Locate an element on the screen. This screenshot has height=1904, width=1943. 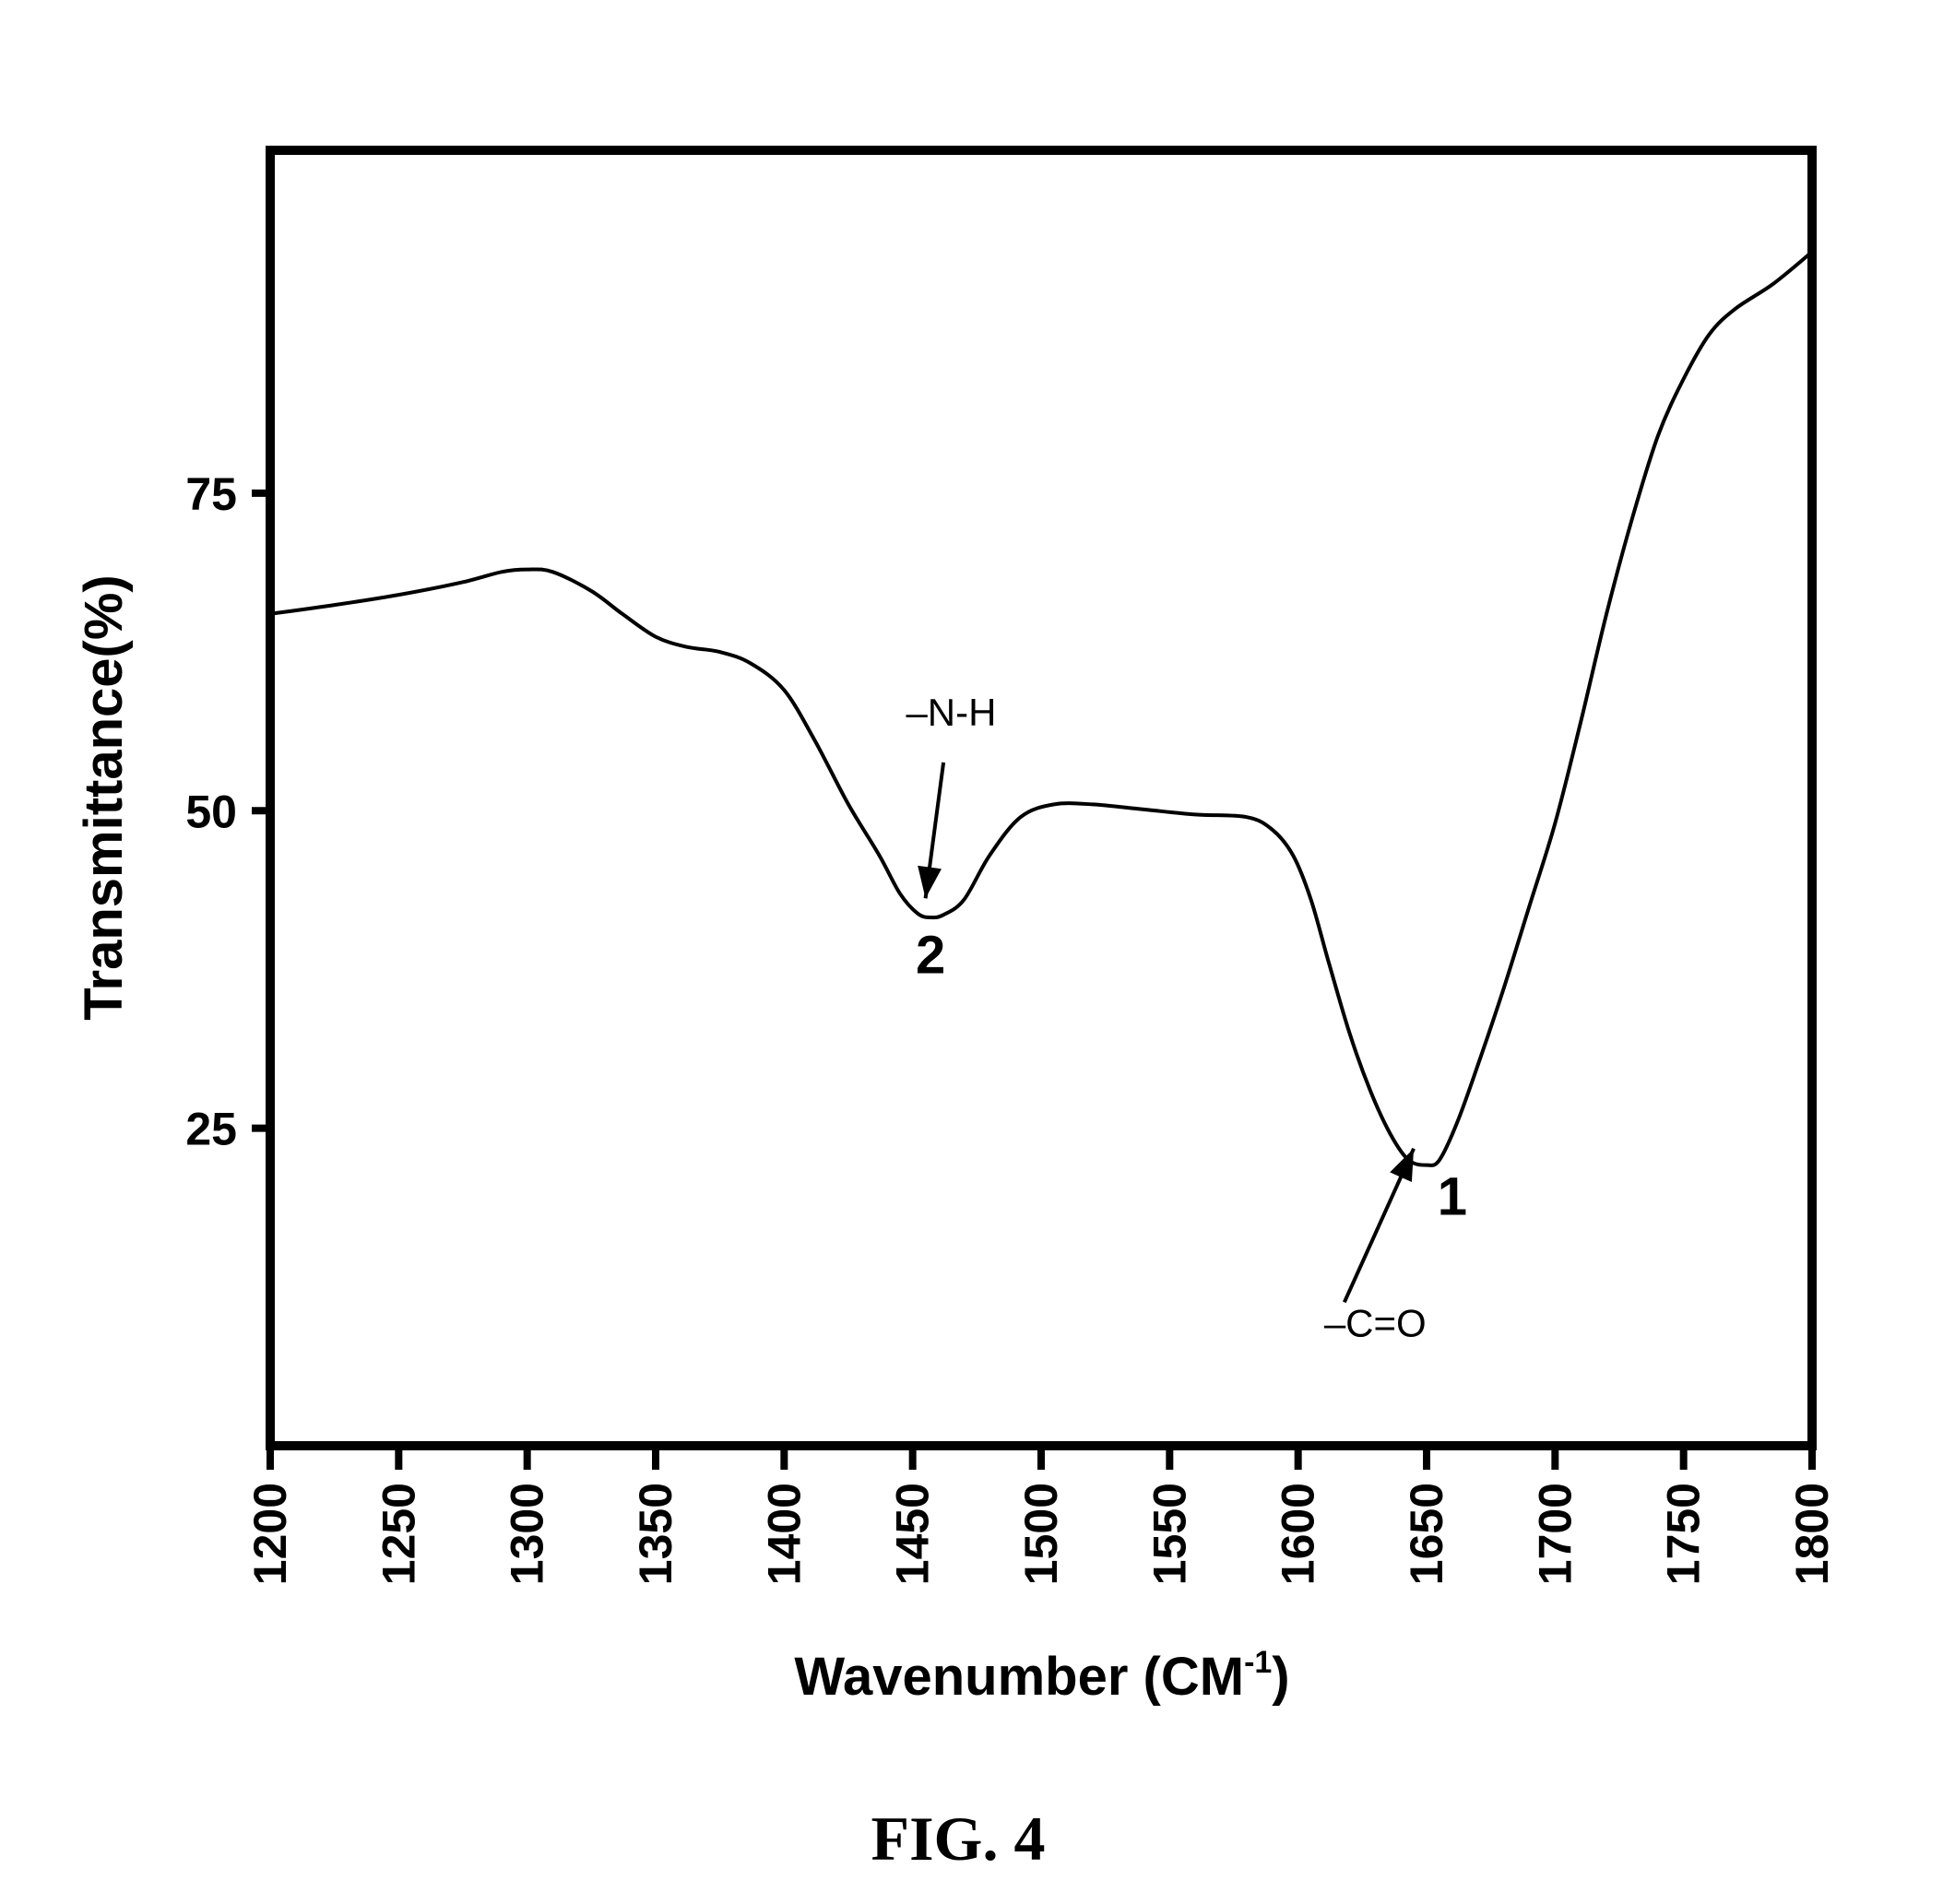
annotation-arrows is located at coordinates (1167, 1033).